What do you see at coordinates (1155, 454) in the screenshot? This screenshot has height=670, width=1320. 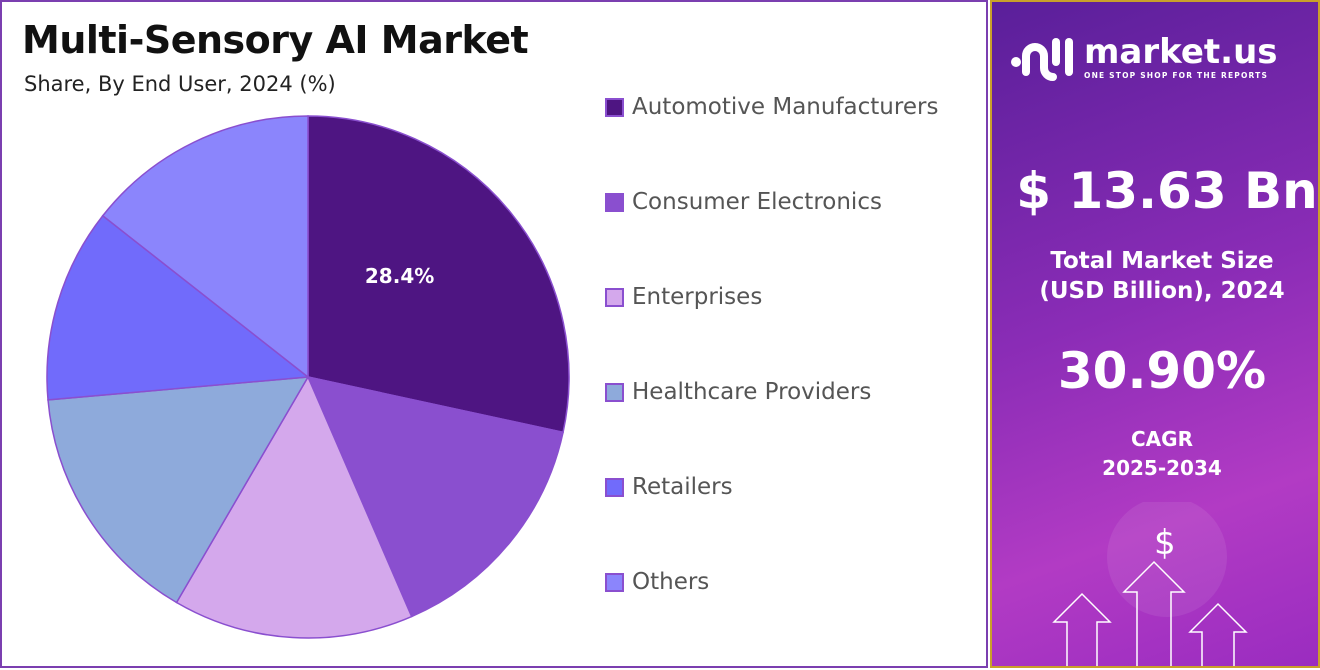 I see `cagr-label: CAGR 2025-2034` at bounding box center [1155, 454].